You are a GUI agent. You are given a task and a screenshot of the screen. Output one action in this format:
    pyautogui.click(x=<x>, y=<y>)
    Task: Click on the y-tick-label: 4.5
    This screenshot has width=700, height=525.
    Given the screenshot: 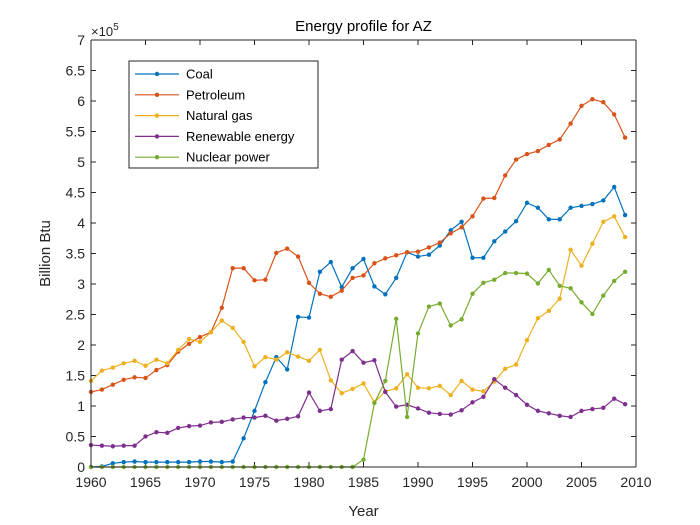 What is the action you would take?
    pyautogui.click(x=76, y=193)
    